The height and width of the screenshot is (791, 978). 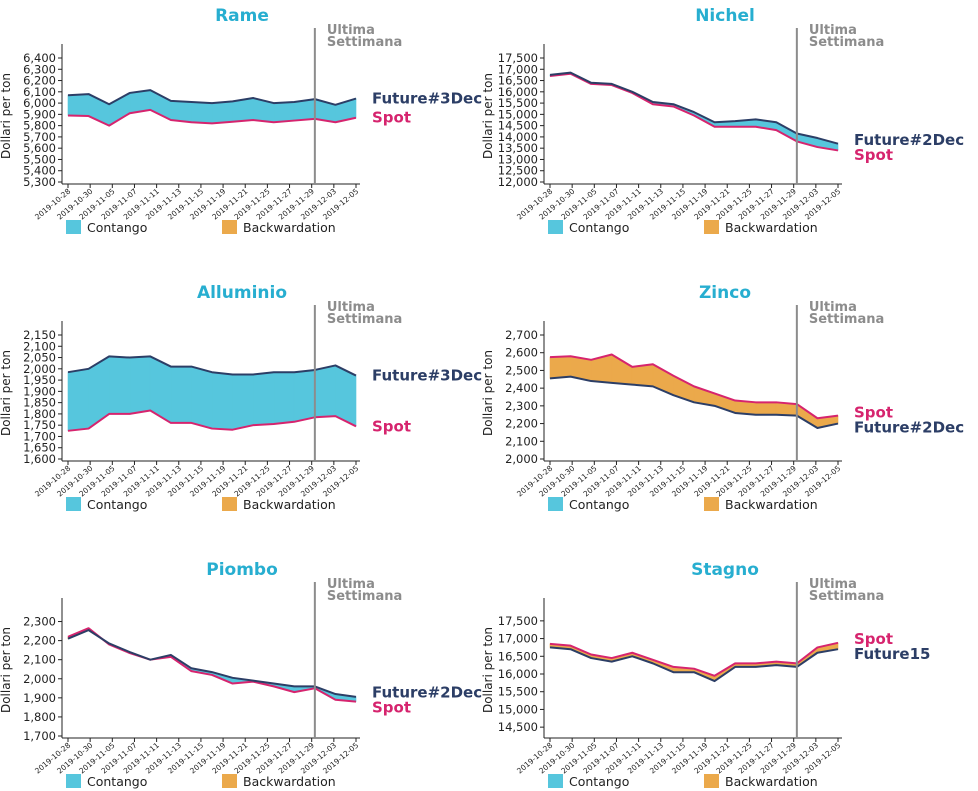 I want to click on chart-title: Piombo, so click(x=242, y=570).